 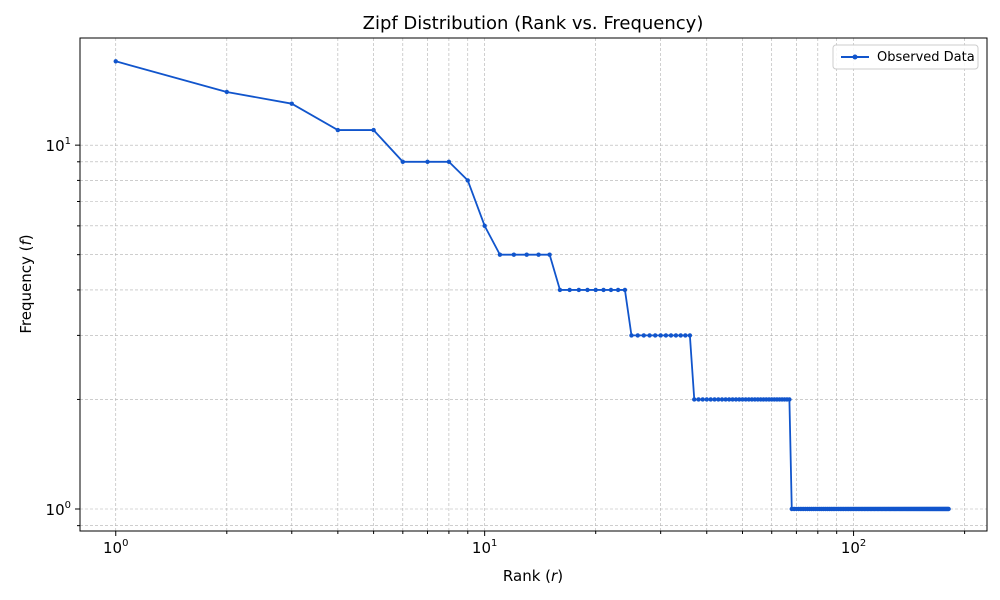 I want to click on y-tick-label: 10⁰, so click(x=58, y=509).